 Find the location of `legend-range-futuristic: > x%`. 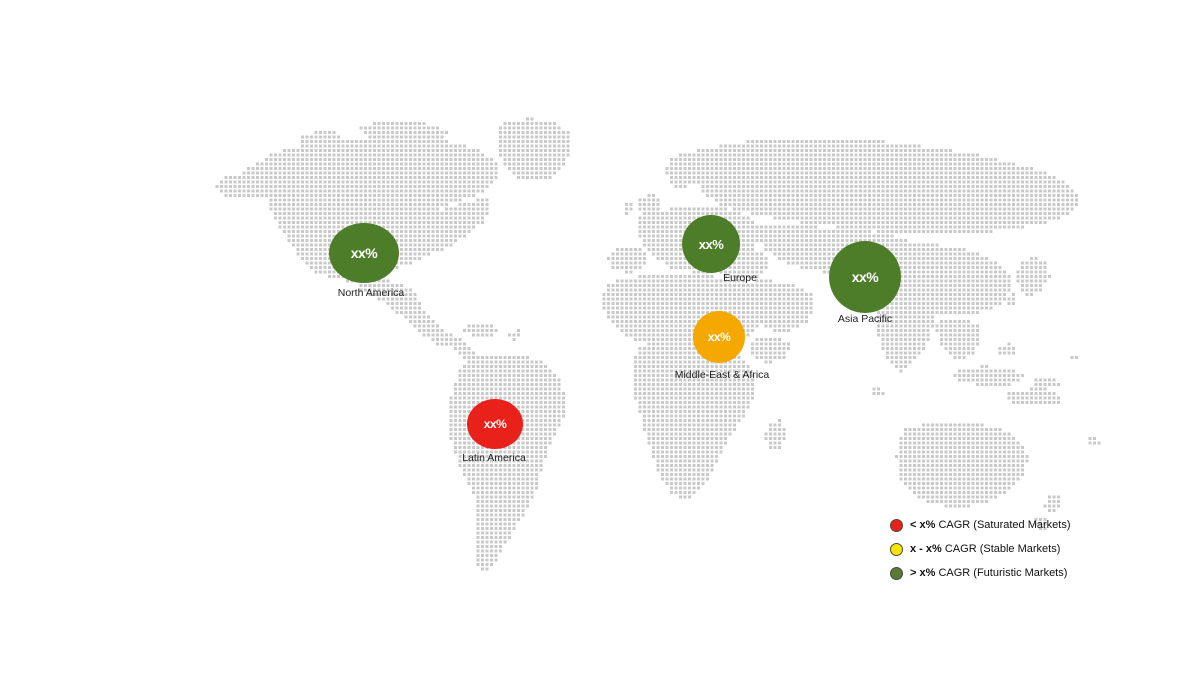

legend-range-futuristic: > x% is located at coordinates (923, 573).